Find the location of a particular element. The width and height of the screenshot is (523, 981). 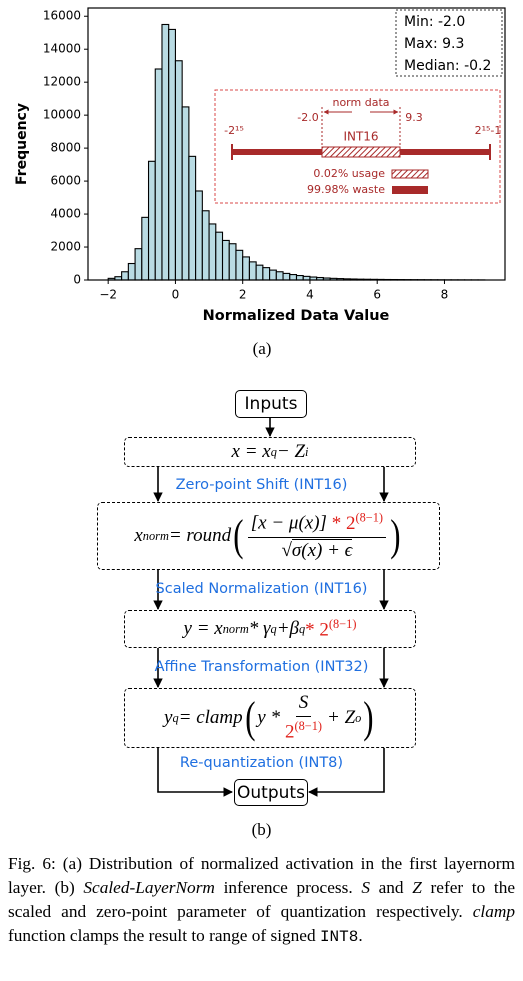

formula-part: x is located at coordinates (138, 535).